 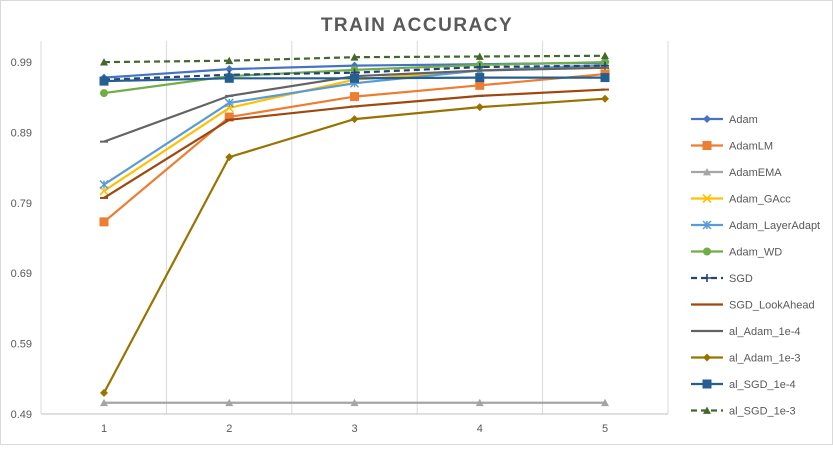 I want to click on legend-item: Adam, so click(x=724, y=120).